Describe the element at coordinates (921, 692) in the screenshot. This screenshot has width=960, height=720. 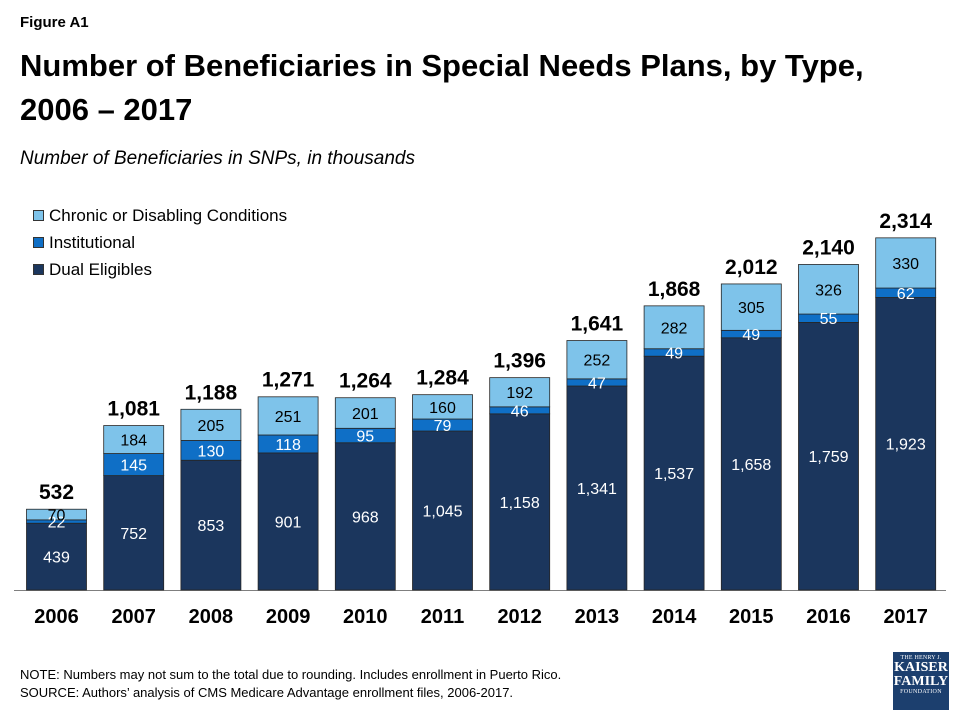
I see `logo-line4: FOUNDATION` at that location.